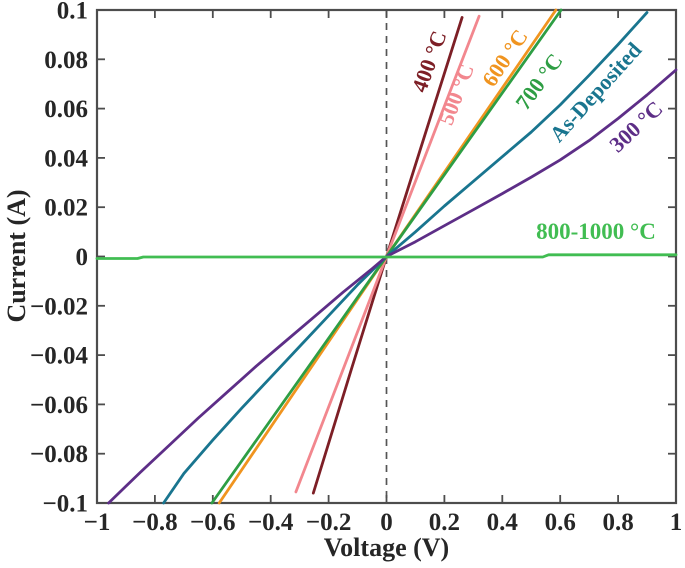 The image size is (685, 568). I want to click on y-tick-label: 0.08, so click(66, 60).